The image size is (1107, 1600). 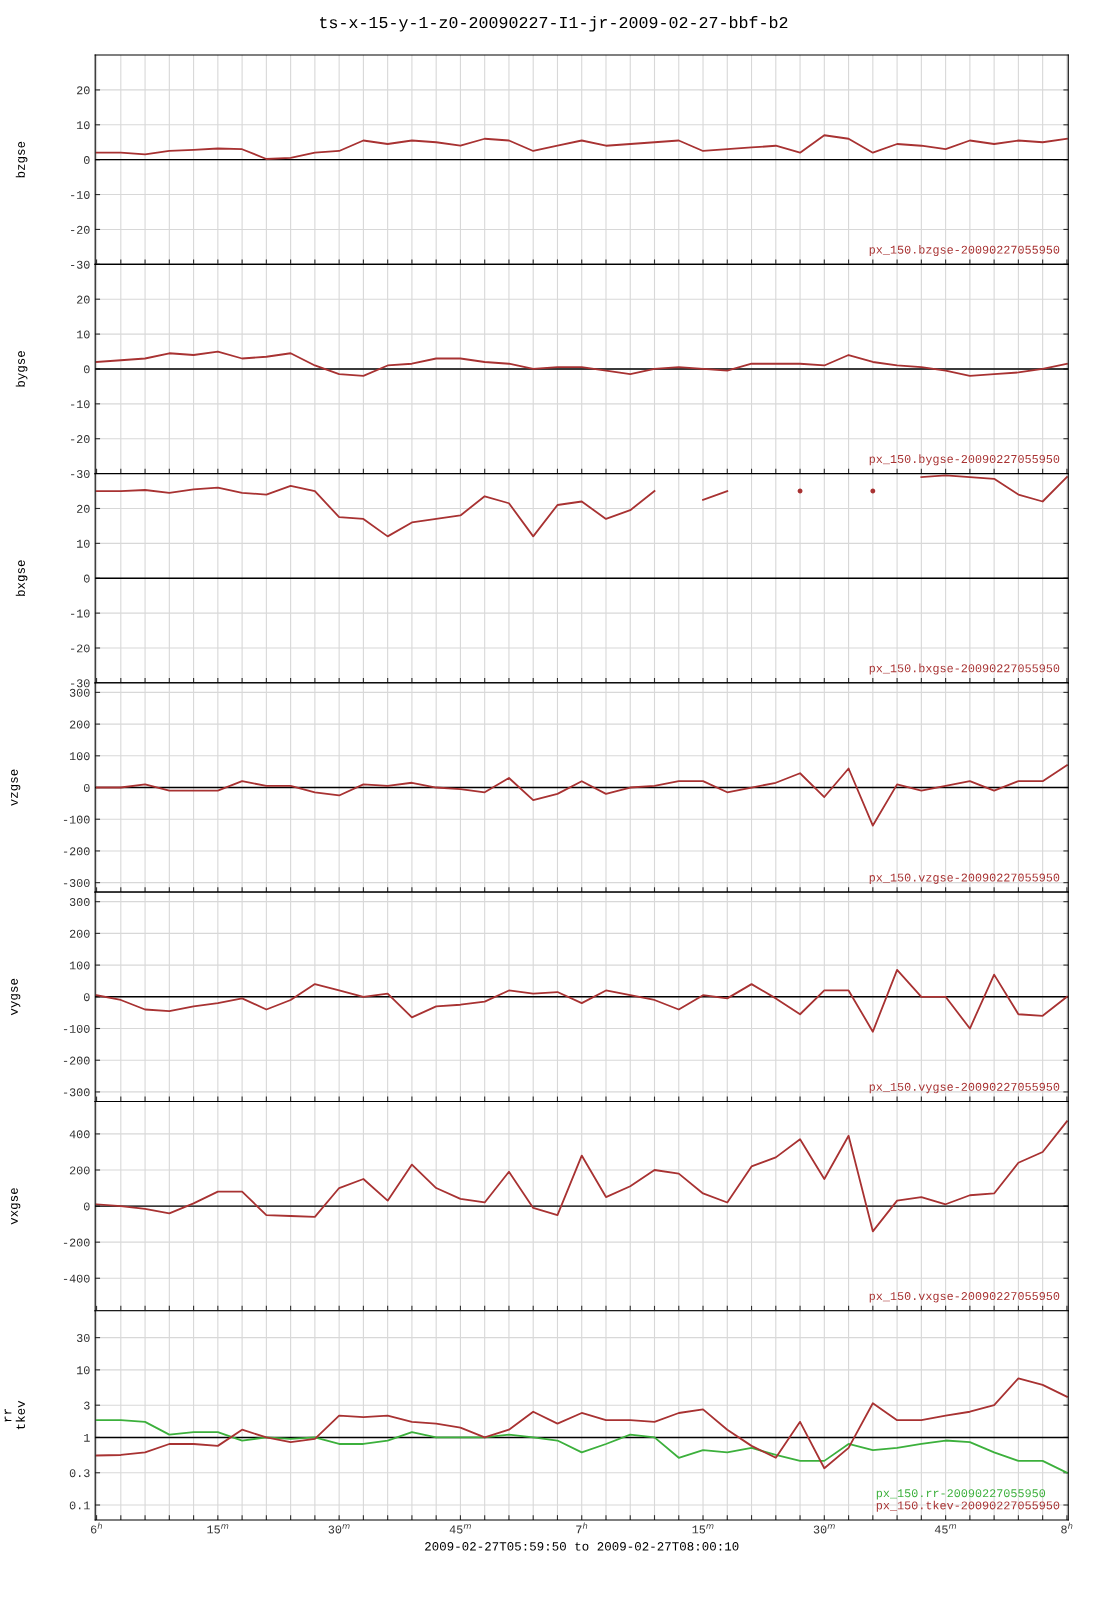 What do you see at coordinates (961, 1494) in the screenshot?
I see `text: px_150.rr-20090227055950` at bounding box center [961, 1494].